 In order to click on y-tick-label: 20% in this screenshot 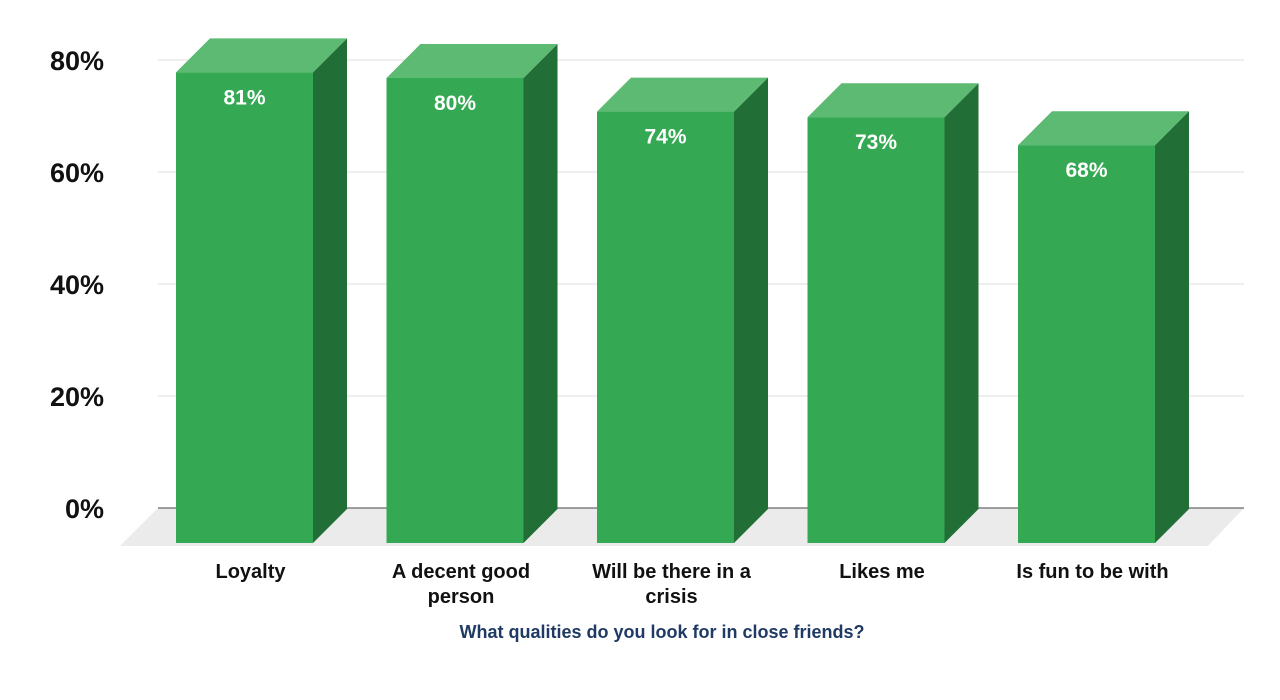, I will do `click(77, 397)`.